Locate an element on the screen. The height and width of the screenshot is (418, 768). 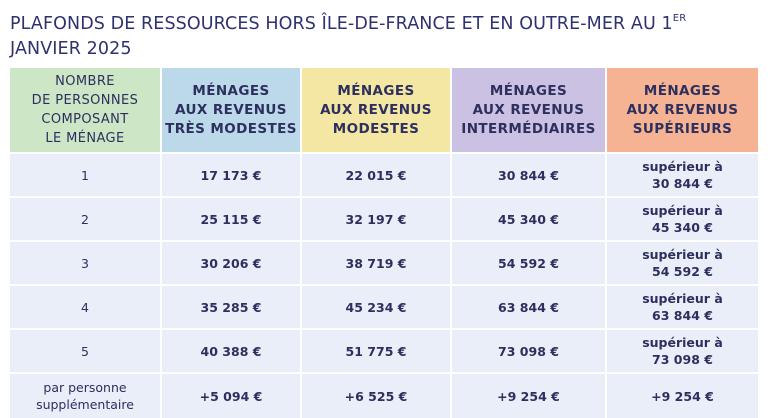
cell-line: 51 775 € is located at coordinates (376, 351).